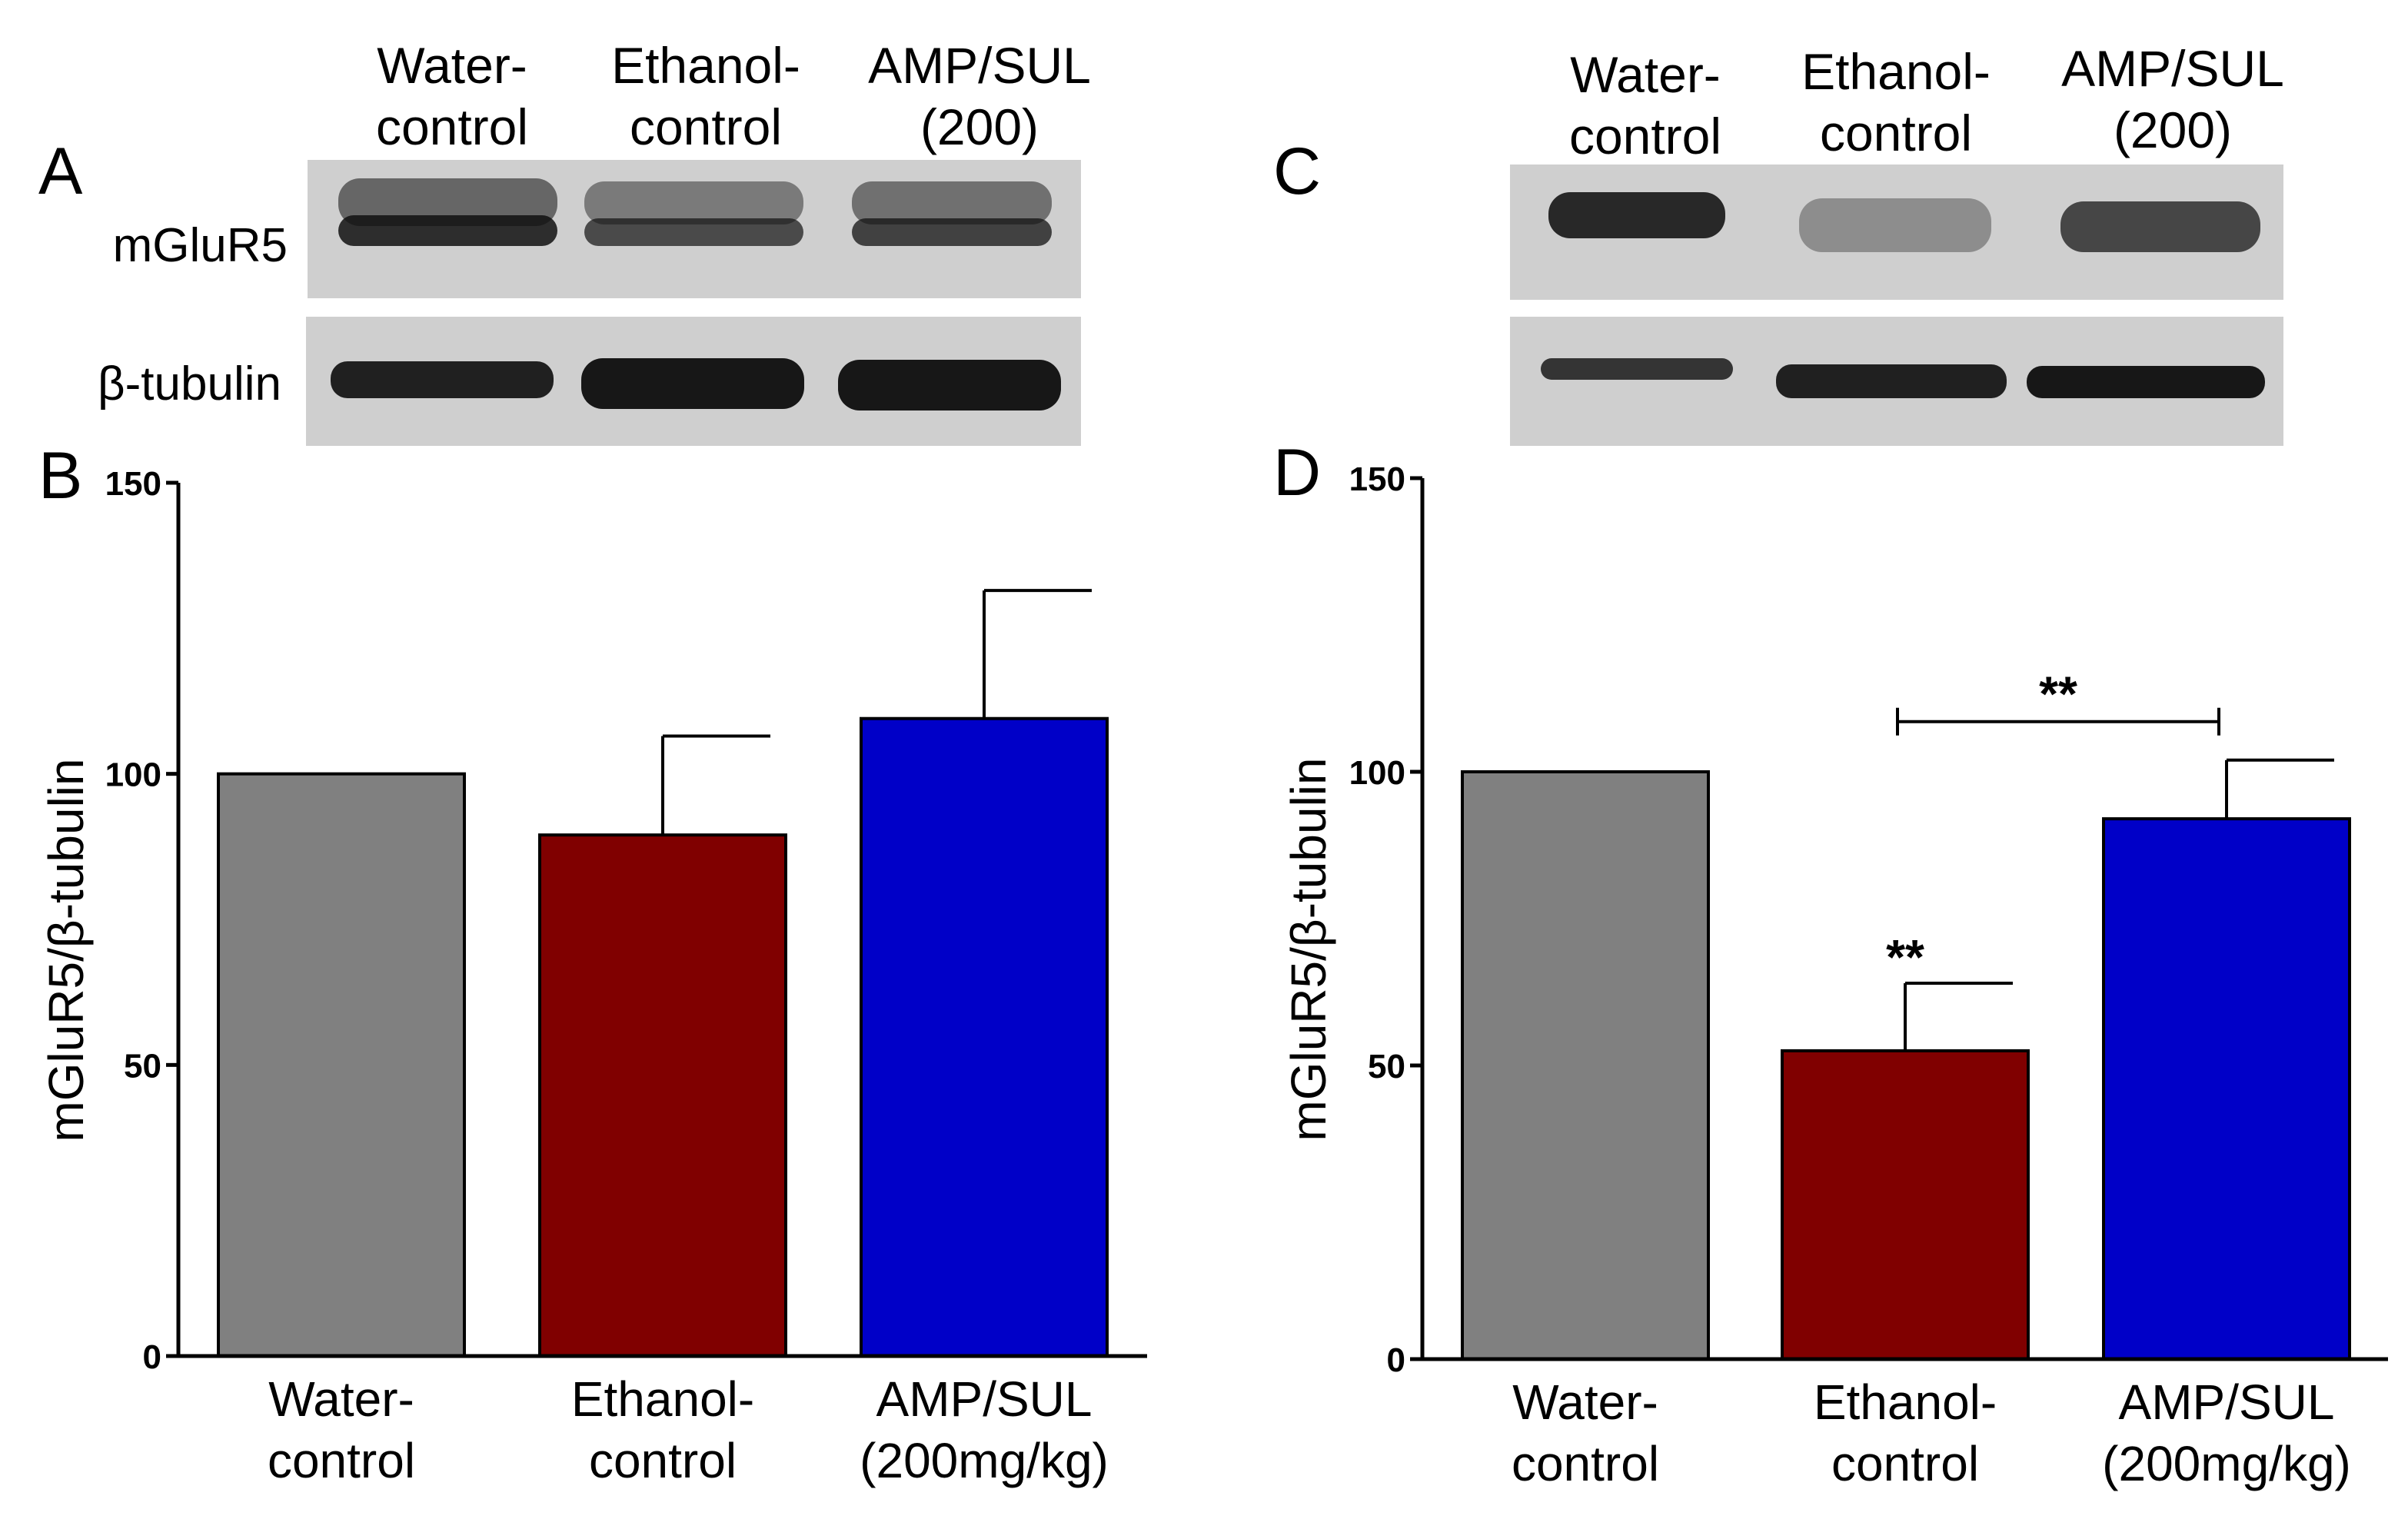  I want to click on panel-c-letter: C, so click(1297, 171).